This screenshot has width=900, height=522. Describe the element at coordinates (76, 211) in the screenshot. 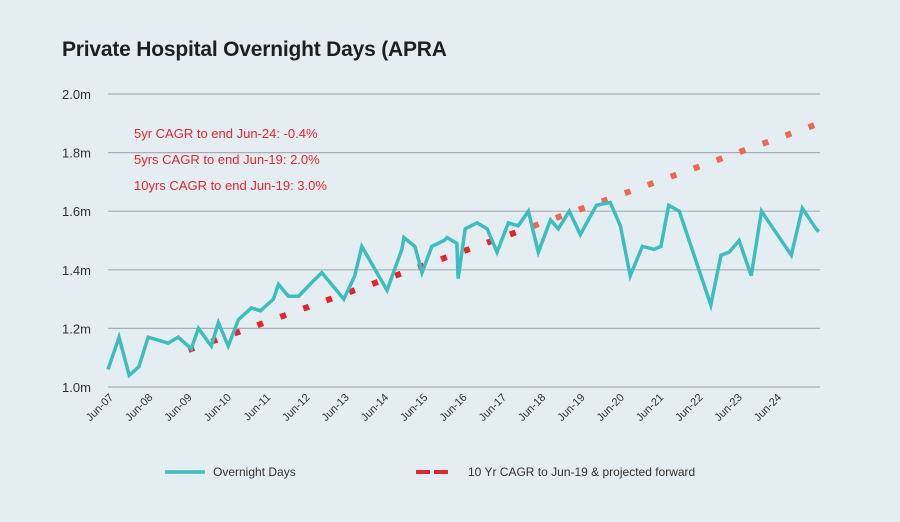

I see `y-tick-label: 1.6m` at that location.